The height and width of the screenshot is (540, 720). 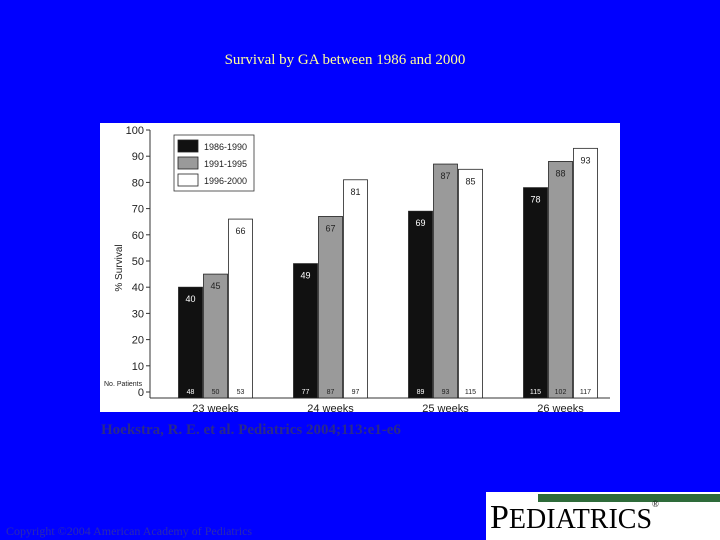 I want to click on logo-bar, so click(x=629, y=498).